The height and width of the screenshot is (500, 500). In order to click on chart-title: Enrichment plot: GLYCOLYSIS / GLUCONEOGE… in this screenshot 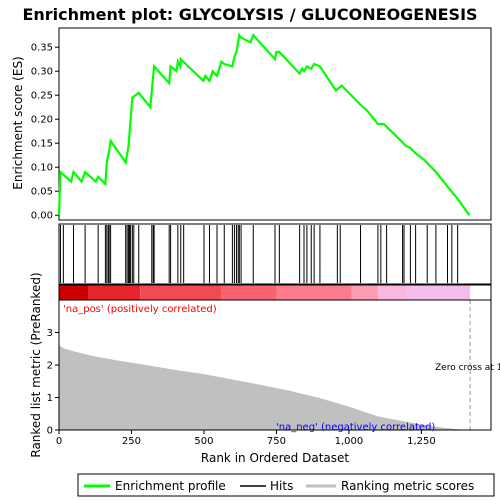, I will do `click(249, 14)`.